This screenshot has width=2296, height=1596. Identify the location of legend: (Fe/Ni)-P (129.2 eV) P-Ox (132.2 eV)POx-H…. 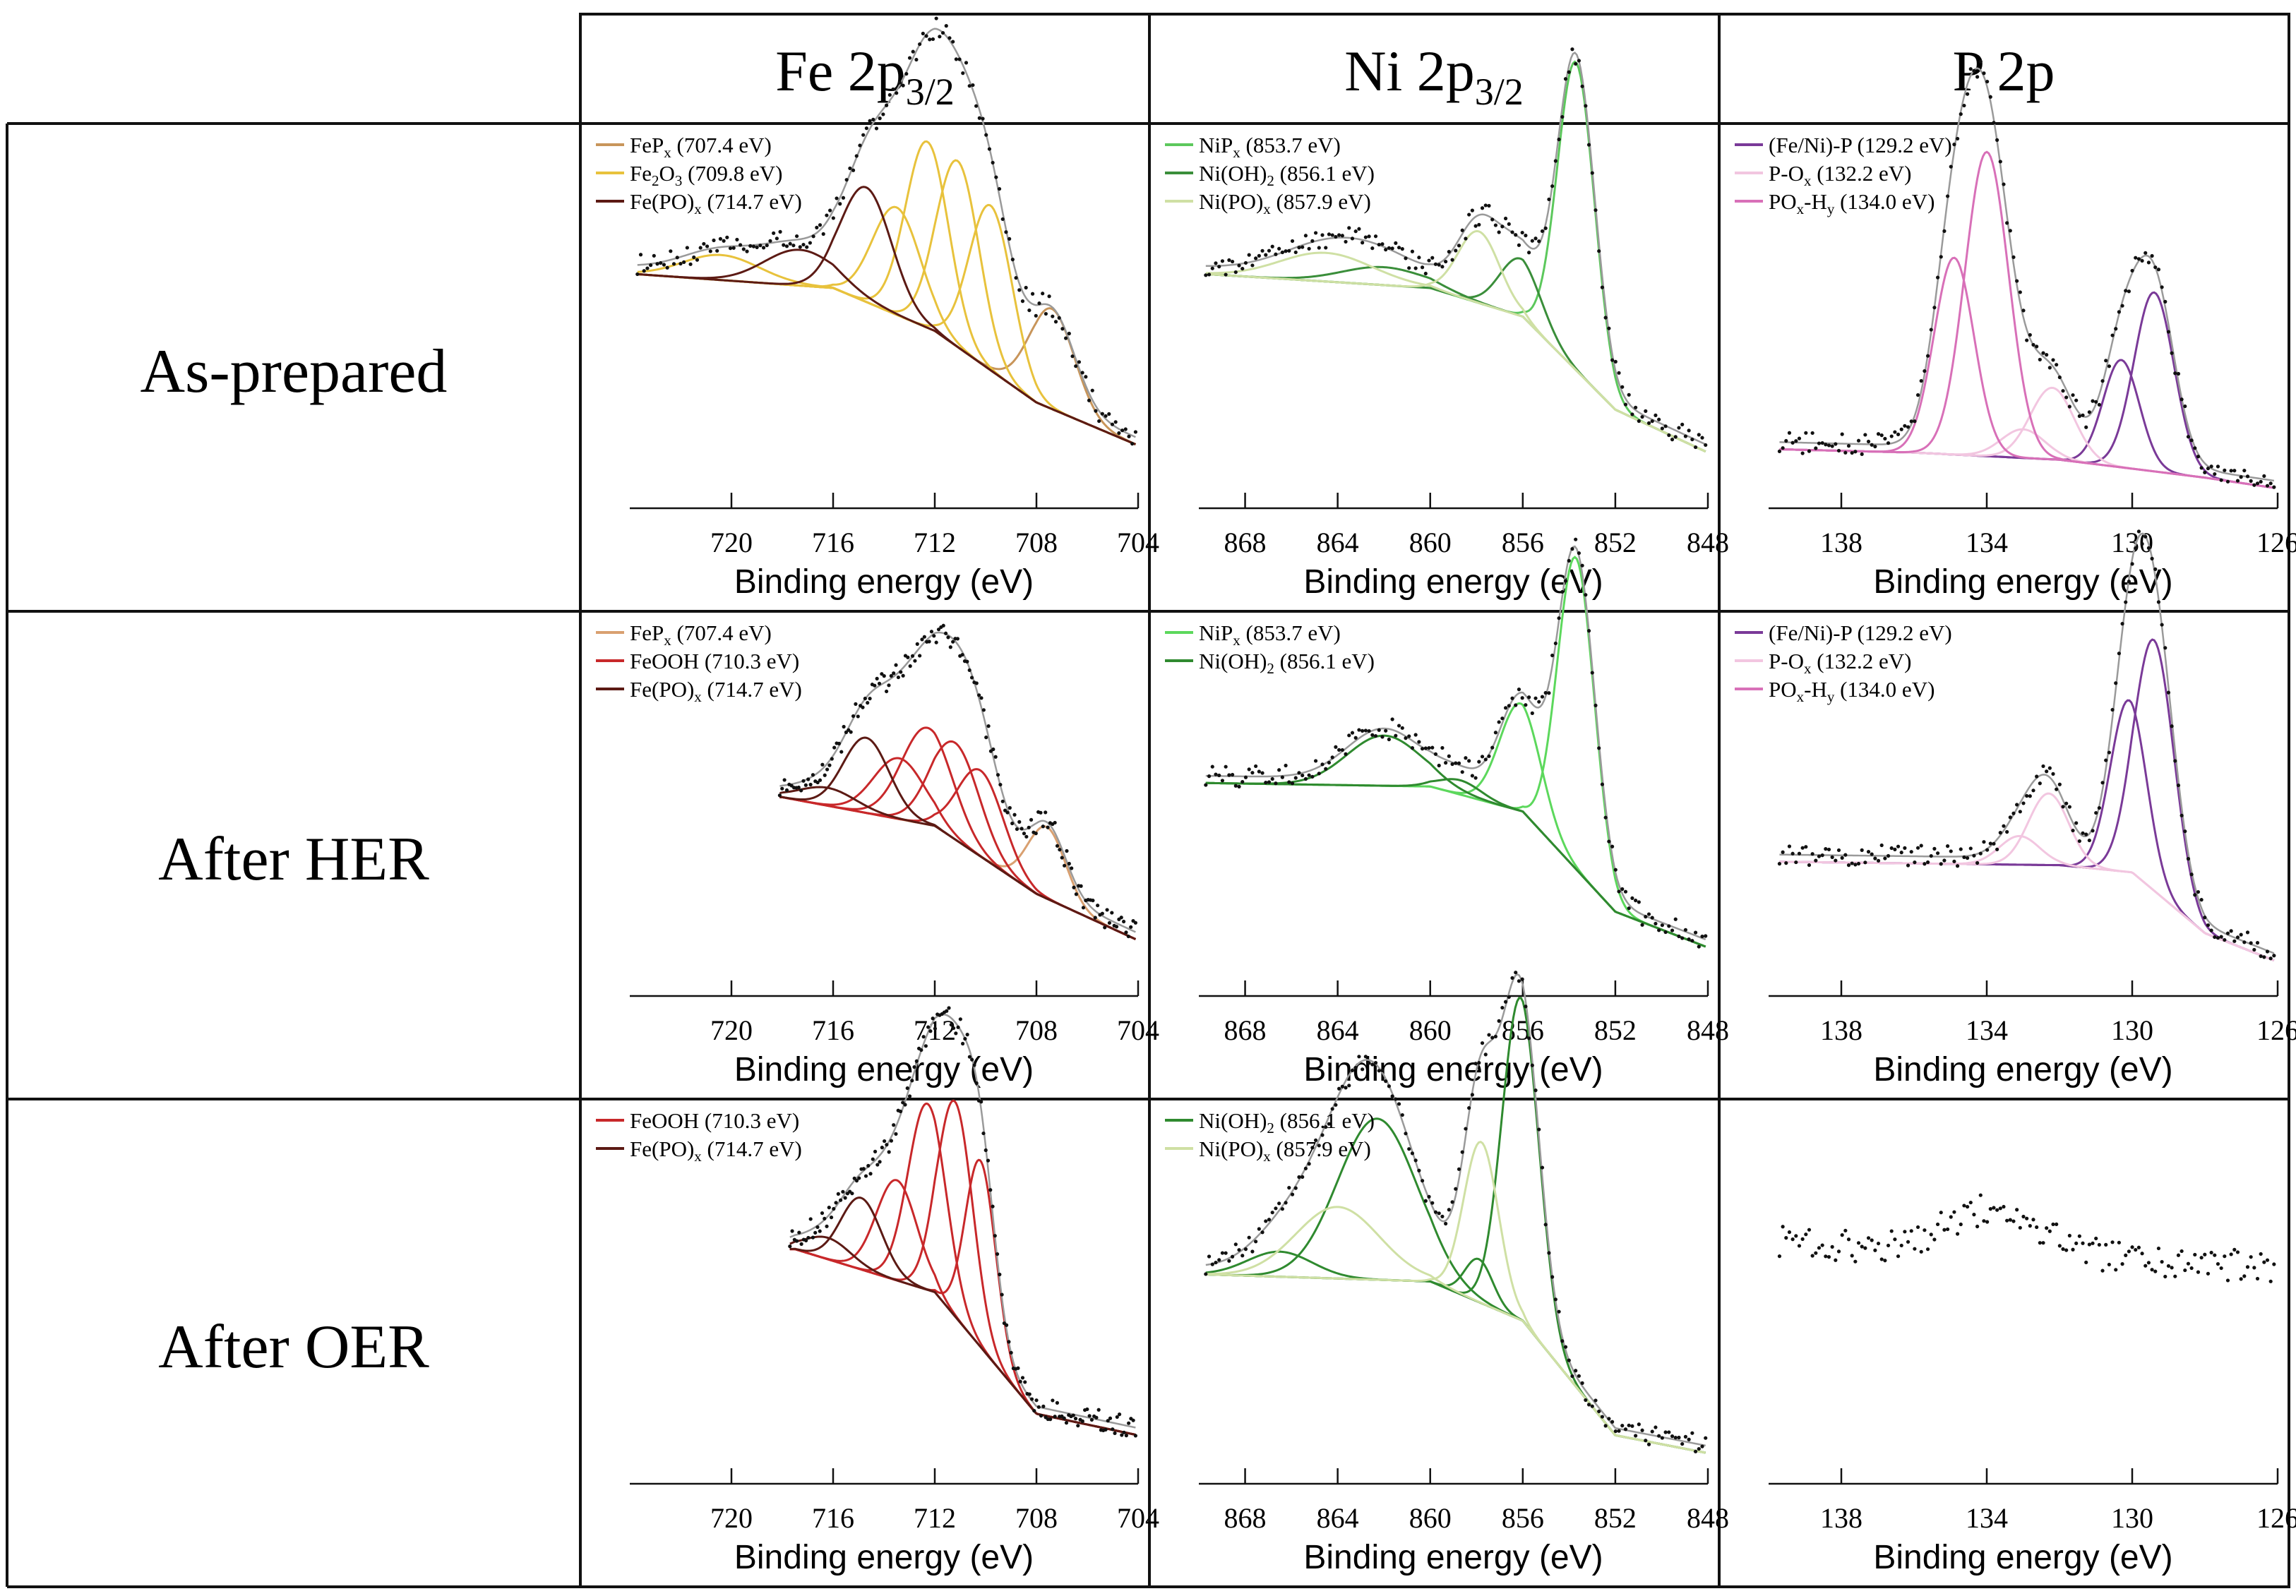
(1843, 175).